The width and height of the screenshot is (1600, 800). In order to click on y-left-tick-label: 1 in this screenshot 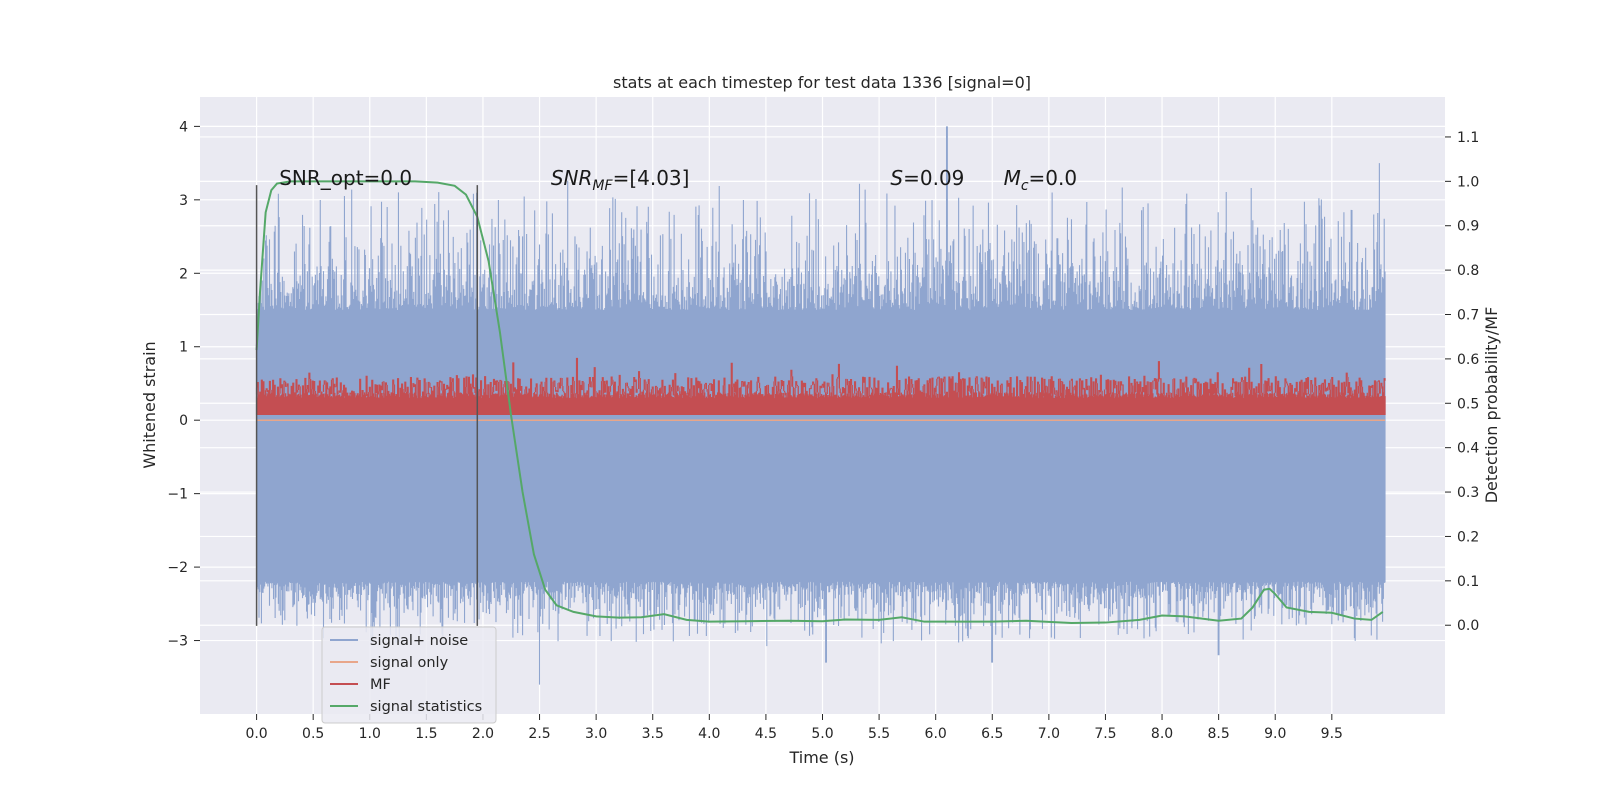, I will do `click(183, 348)`.